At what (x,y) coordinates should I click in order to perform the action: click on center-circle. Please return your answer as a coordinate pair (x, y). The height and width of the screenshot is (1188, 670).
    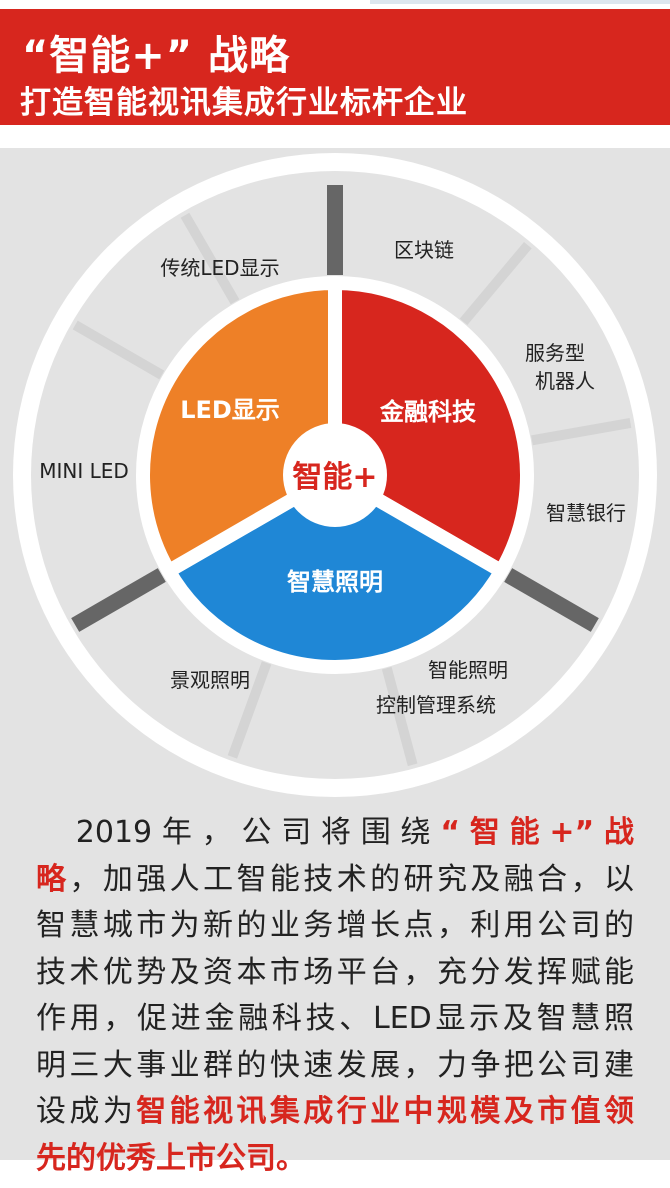
    Looking at the image, I should click on (335, 475).